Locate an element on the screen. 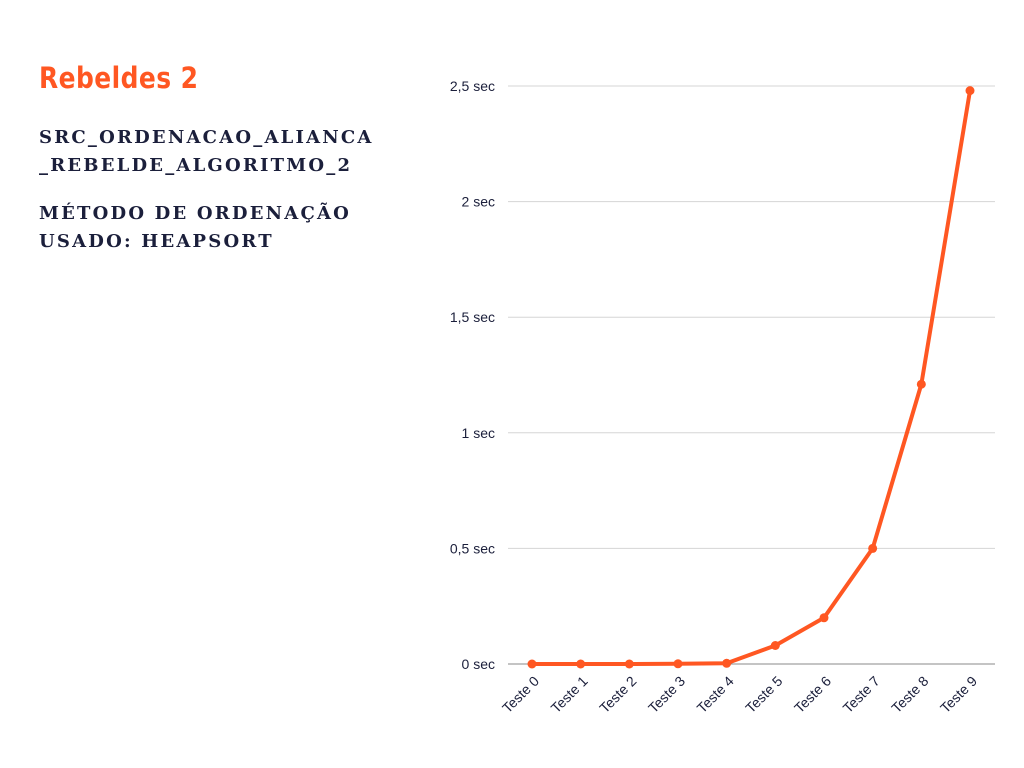 The image size is (1024, 768). y-tick-label: 0 sec is located at coordinates (478, 664).